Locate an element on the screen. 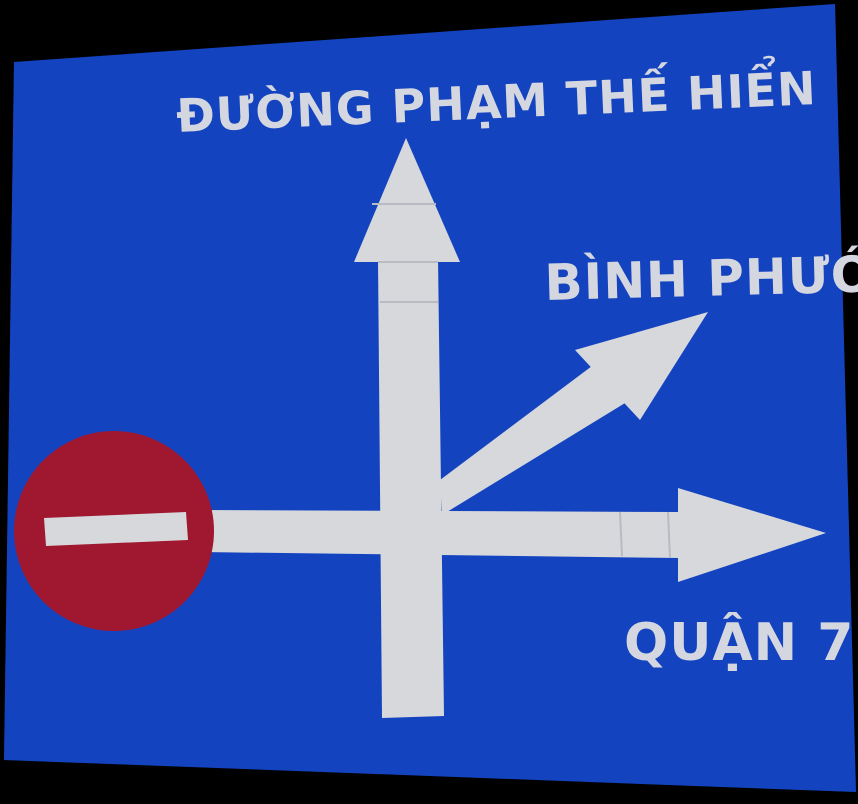 Image resolution: width=858 pixels, height=804 pixels. arrow-up-right-icon is located at coordinates (641, 366).